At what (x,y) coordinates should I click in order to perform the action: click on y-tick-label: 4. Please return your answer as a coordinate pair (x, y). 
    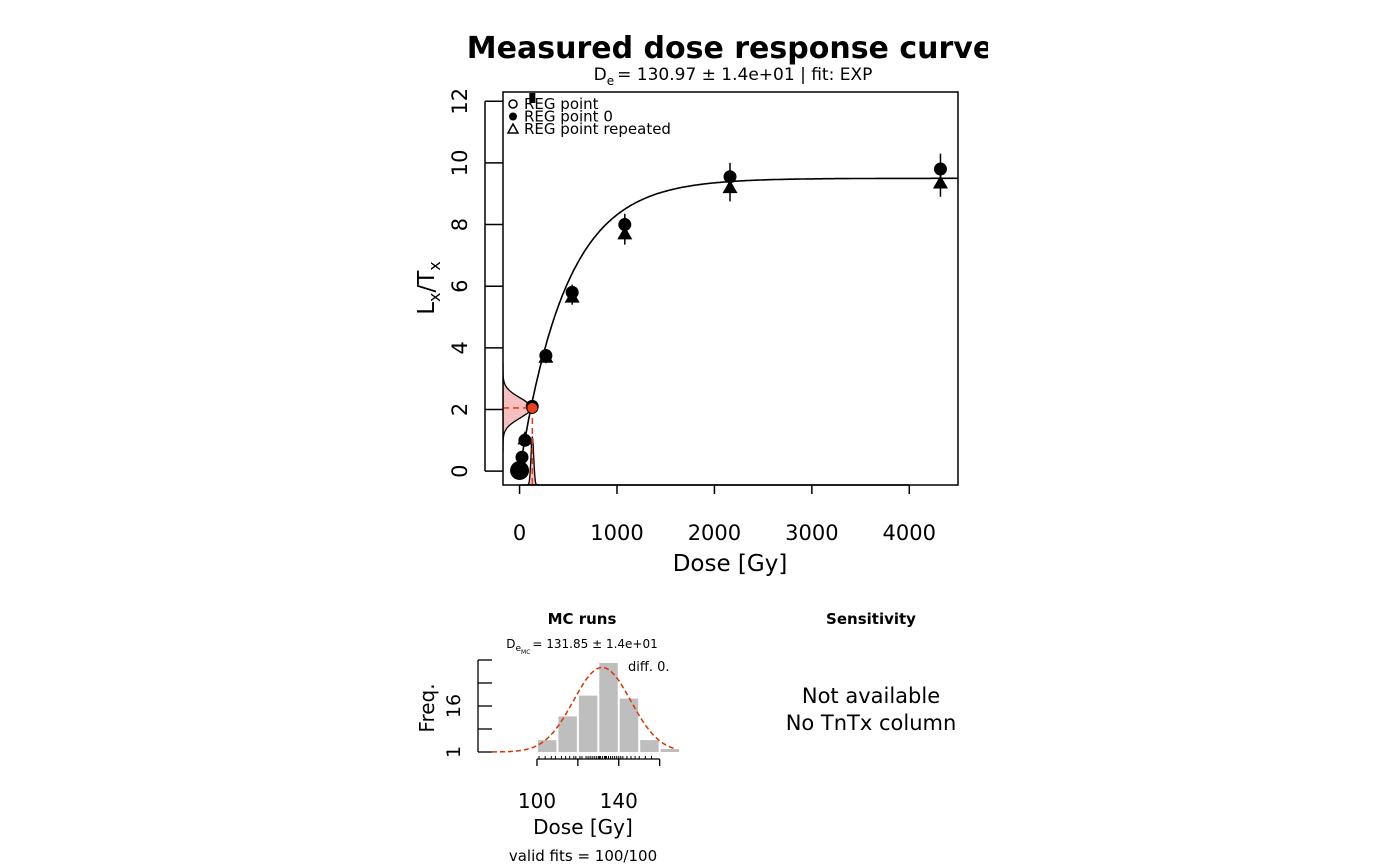
    Looking at the image, I should click on (460, 347).